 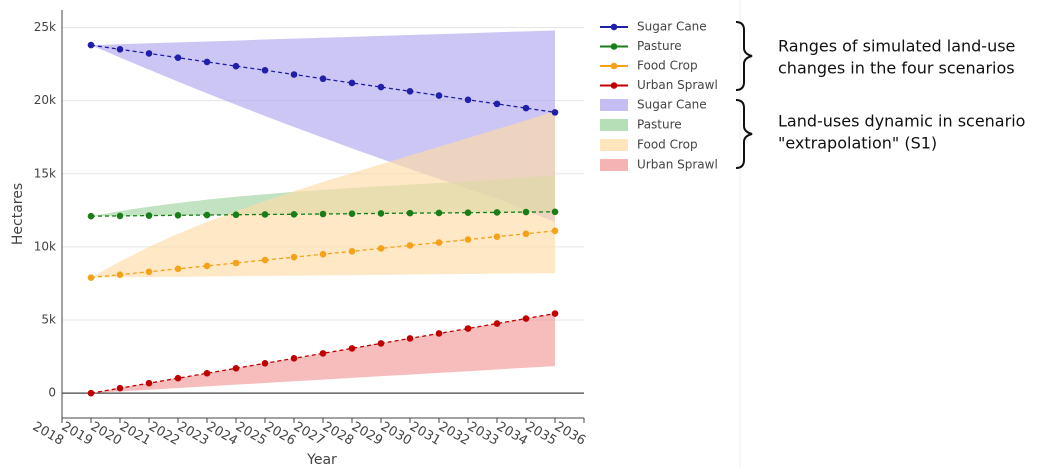 I want to click on y-tick-label: 0, so click(x=52, y=393).